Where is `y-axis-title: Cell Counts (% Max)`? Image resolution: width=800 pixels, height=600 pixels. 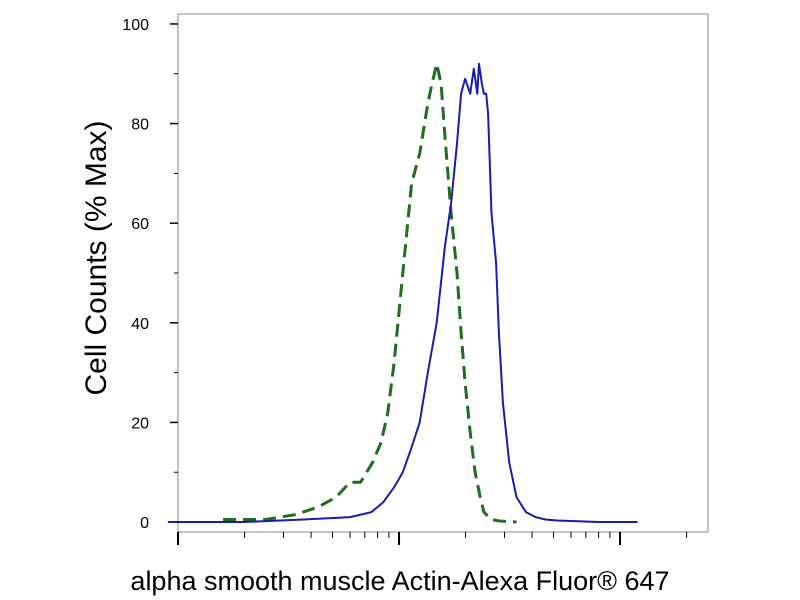
y-axis-title: Cell Counts (% Max) is located at coordinates (96, 257).